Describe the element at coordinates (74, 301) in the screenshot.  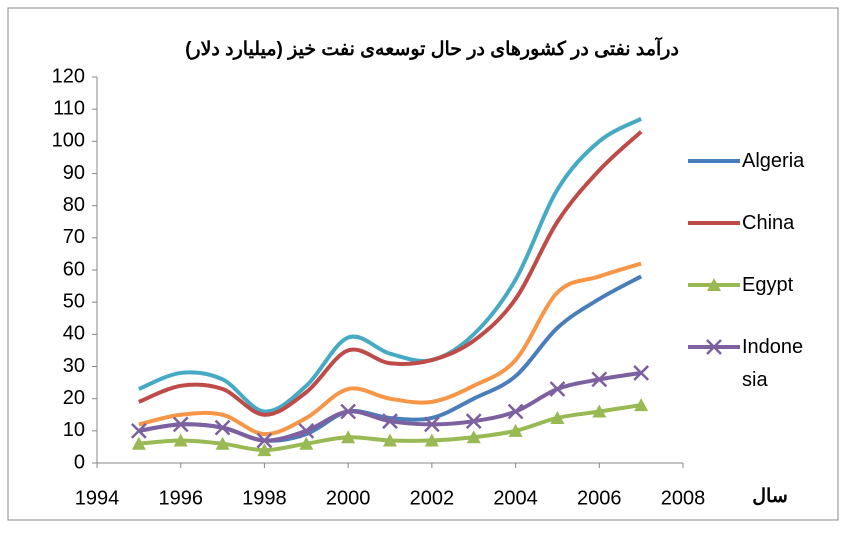
I see `y-tick-label: 50` at that location.